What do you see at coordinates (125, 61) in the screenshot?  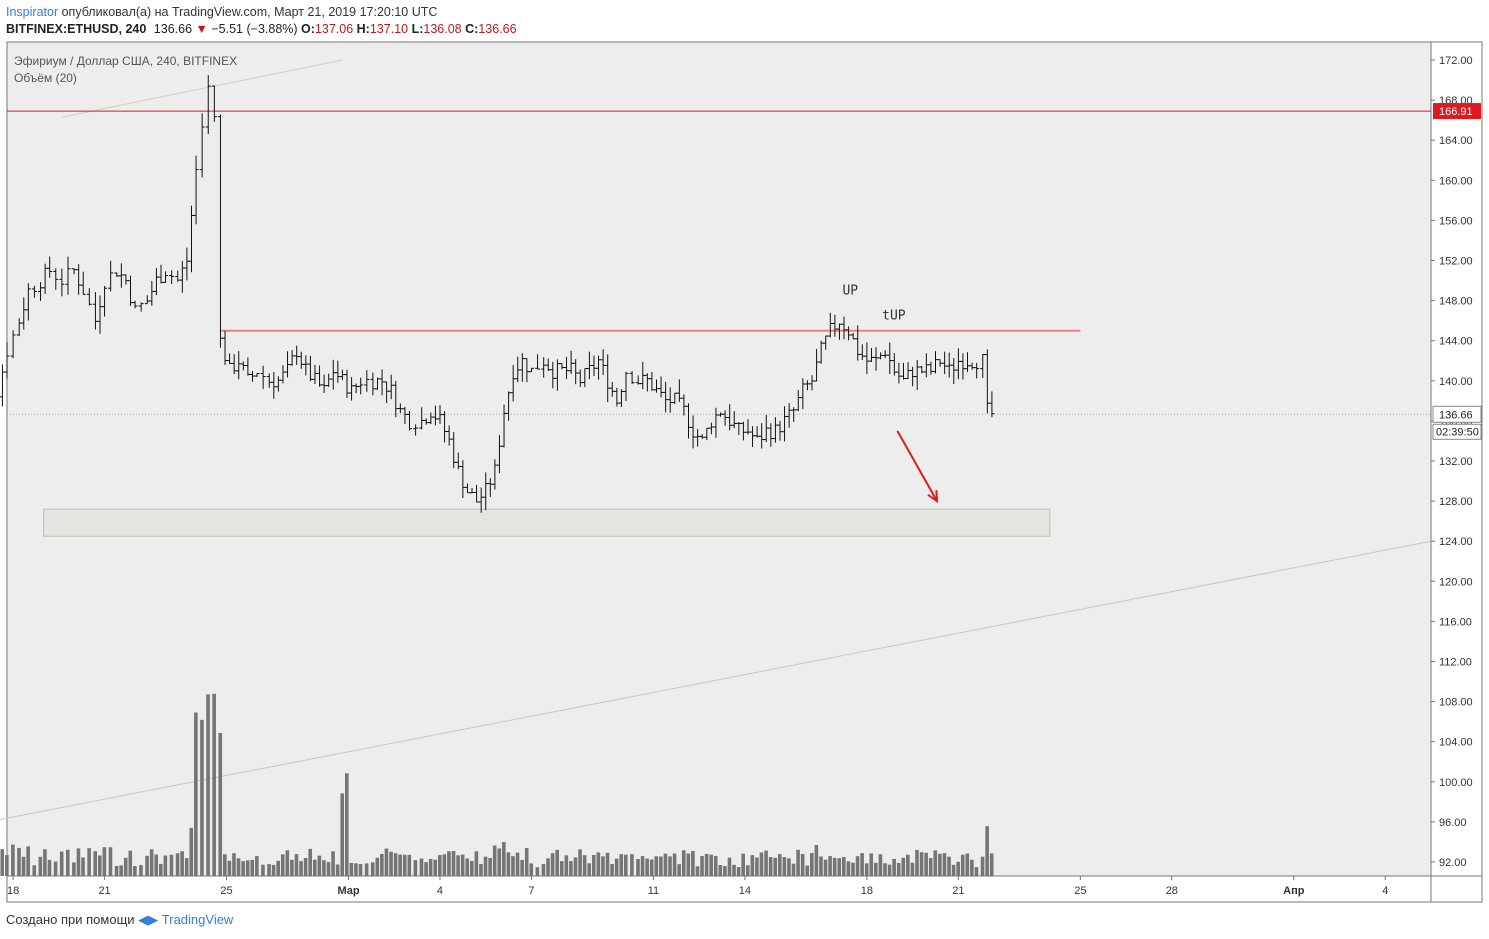 I see `series-title: Эфириум / Доллар США, 240, BITFINEX` at bounding box center [125, 61].